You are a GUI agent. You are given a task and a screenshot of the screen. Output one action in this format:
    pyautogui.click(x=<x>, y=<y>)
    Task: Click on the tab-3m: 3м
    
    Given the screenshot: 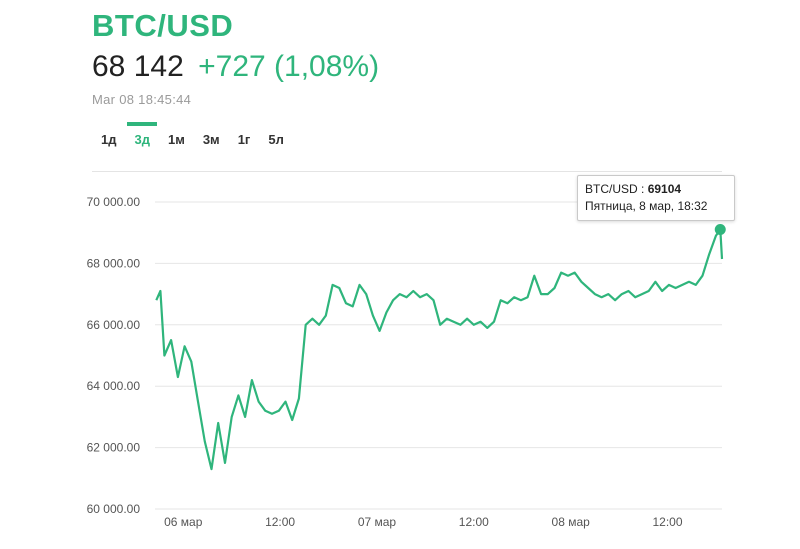 What is the action you would take?
    pyautogui.click(x=211, y=139)
    